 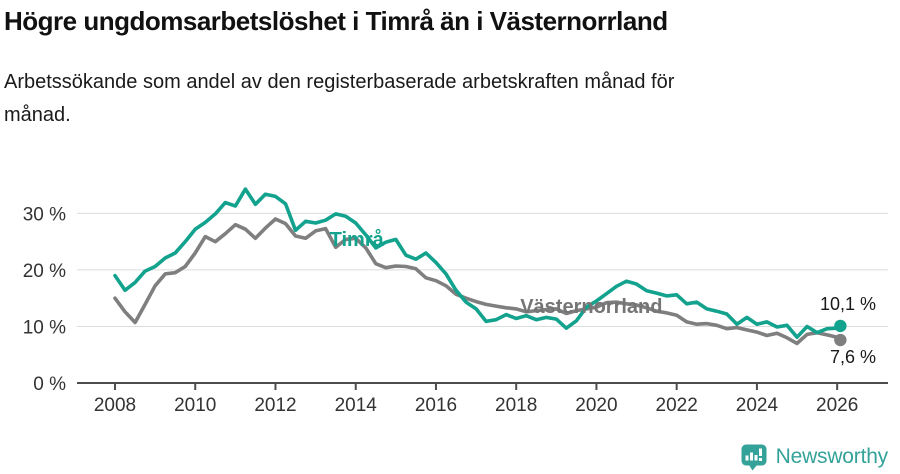 What do you see at coordinates (848, 304) in the screenshot?
I see `end-value-label-Timrå: 10,1 %` at bounding box center [848, 304].